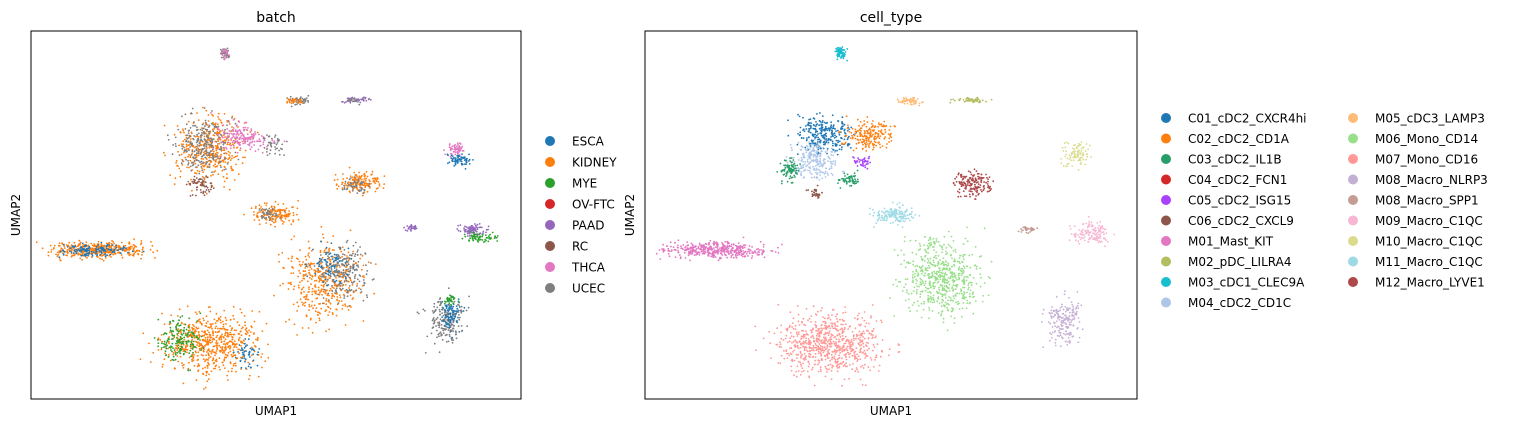  What do you see at coordinates (202, 184) in the screenshot?
I see `point-rc` at bounding box center [202, 184].